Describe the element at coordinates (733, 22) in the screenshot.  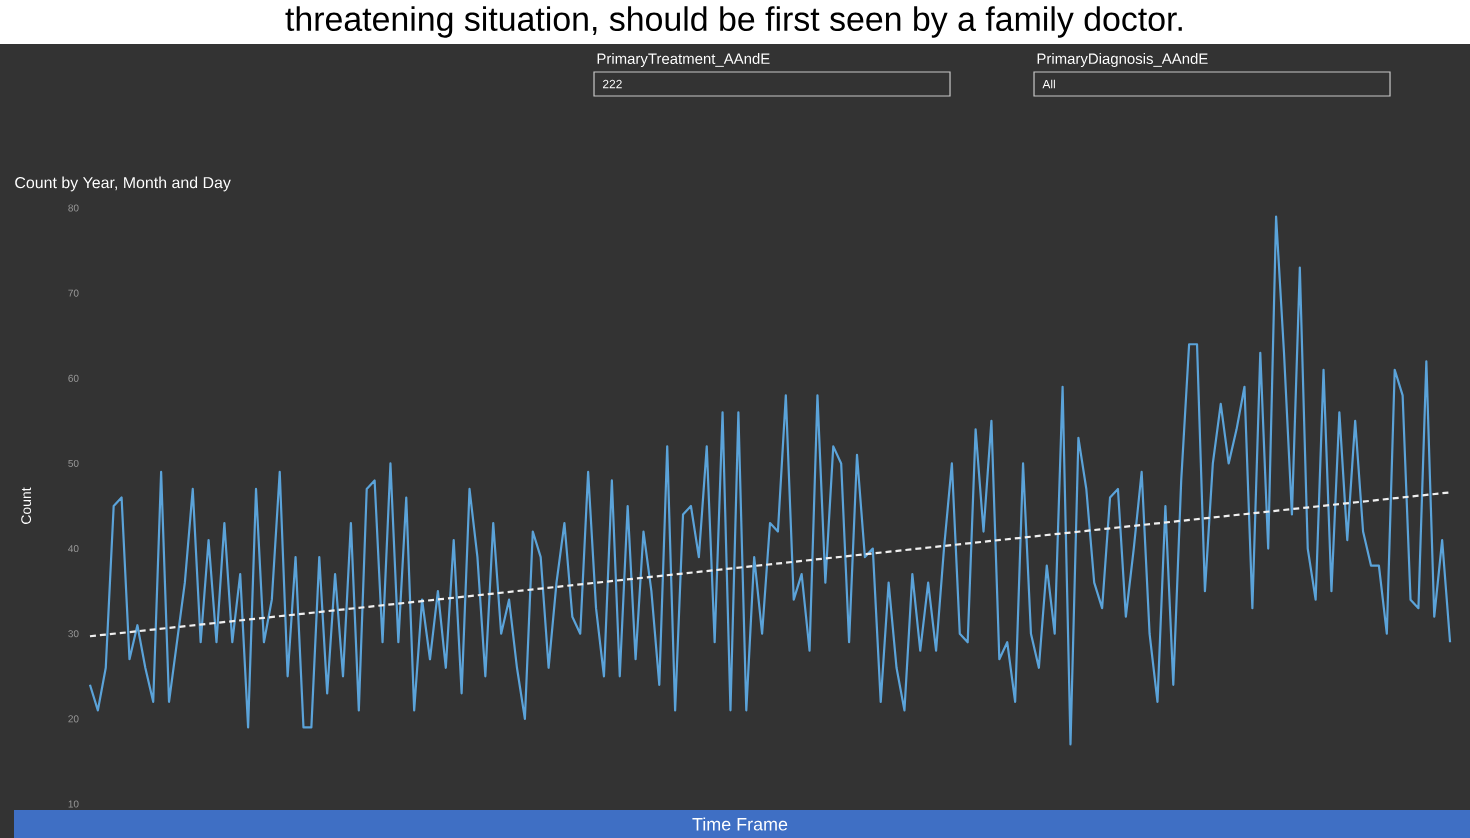
I see `text: threatening situation, should be first seen by a family doctor.` at that location.